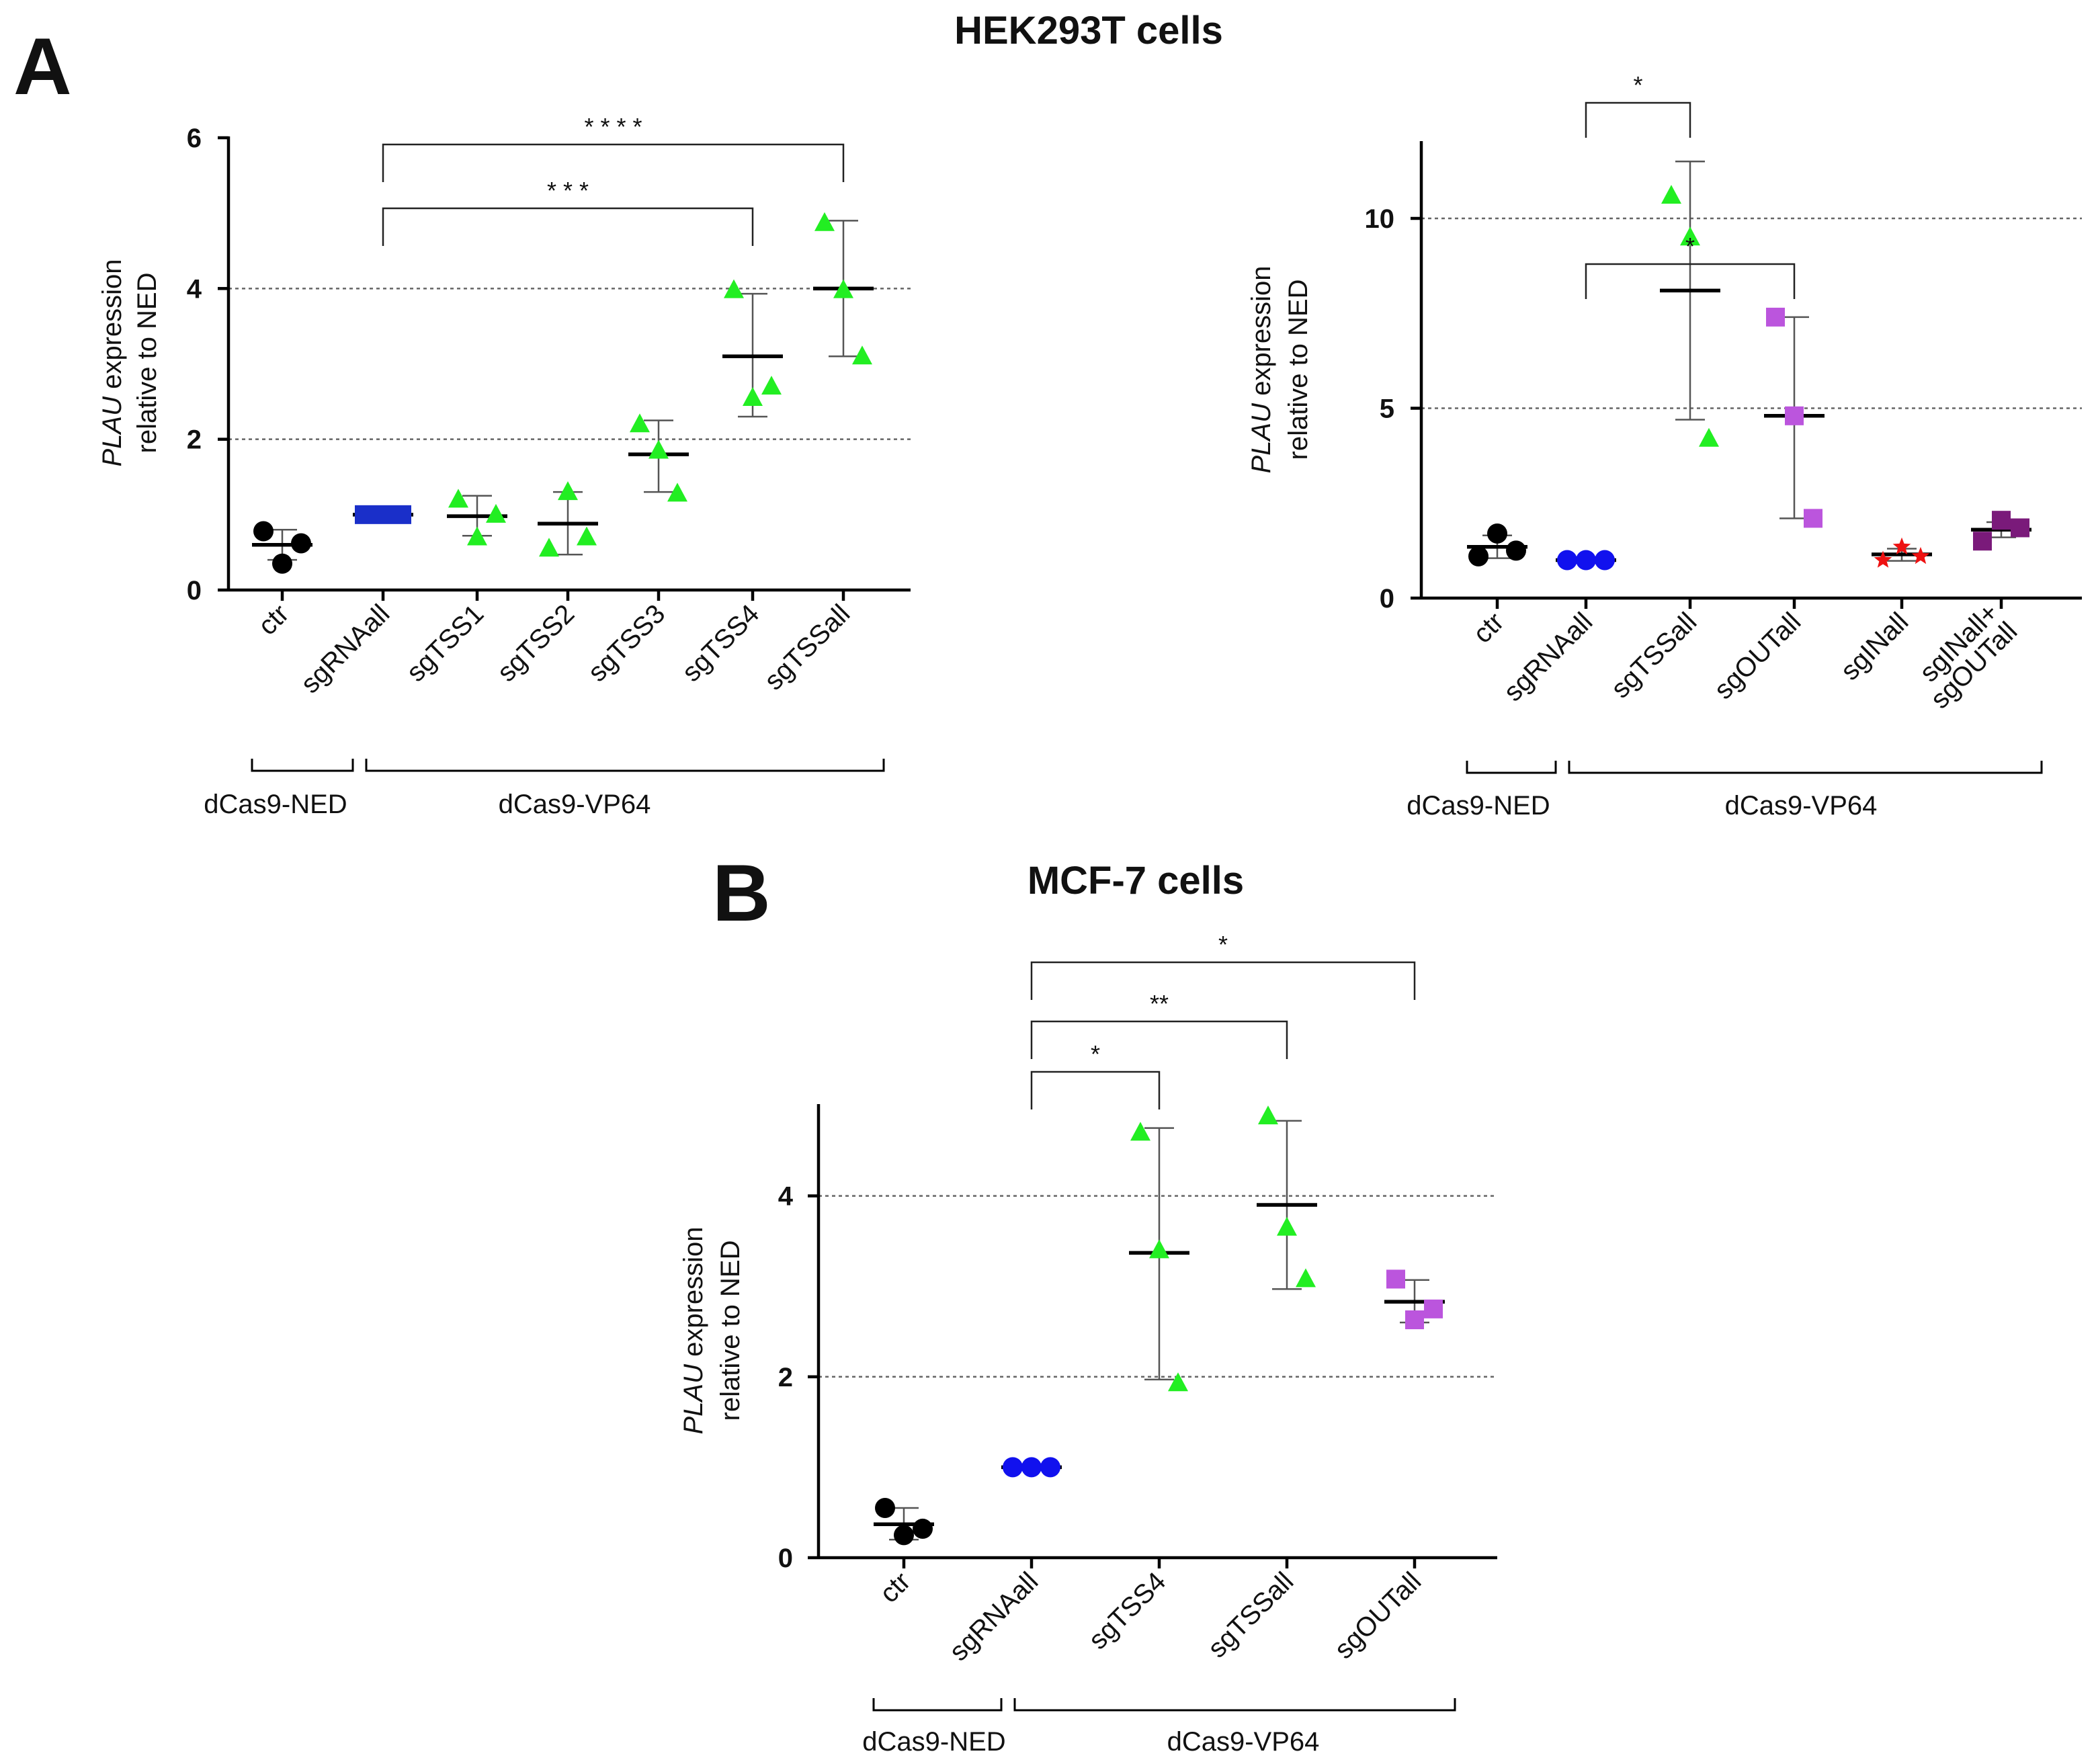 The height and width of the screenshot is (1764, 2096). What do you see at coordinates (147, 363) in the screenshot?
I see `y-axis-label-line2: relative to NED` at bounding box center [147, 363].